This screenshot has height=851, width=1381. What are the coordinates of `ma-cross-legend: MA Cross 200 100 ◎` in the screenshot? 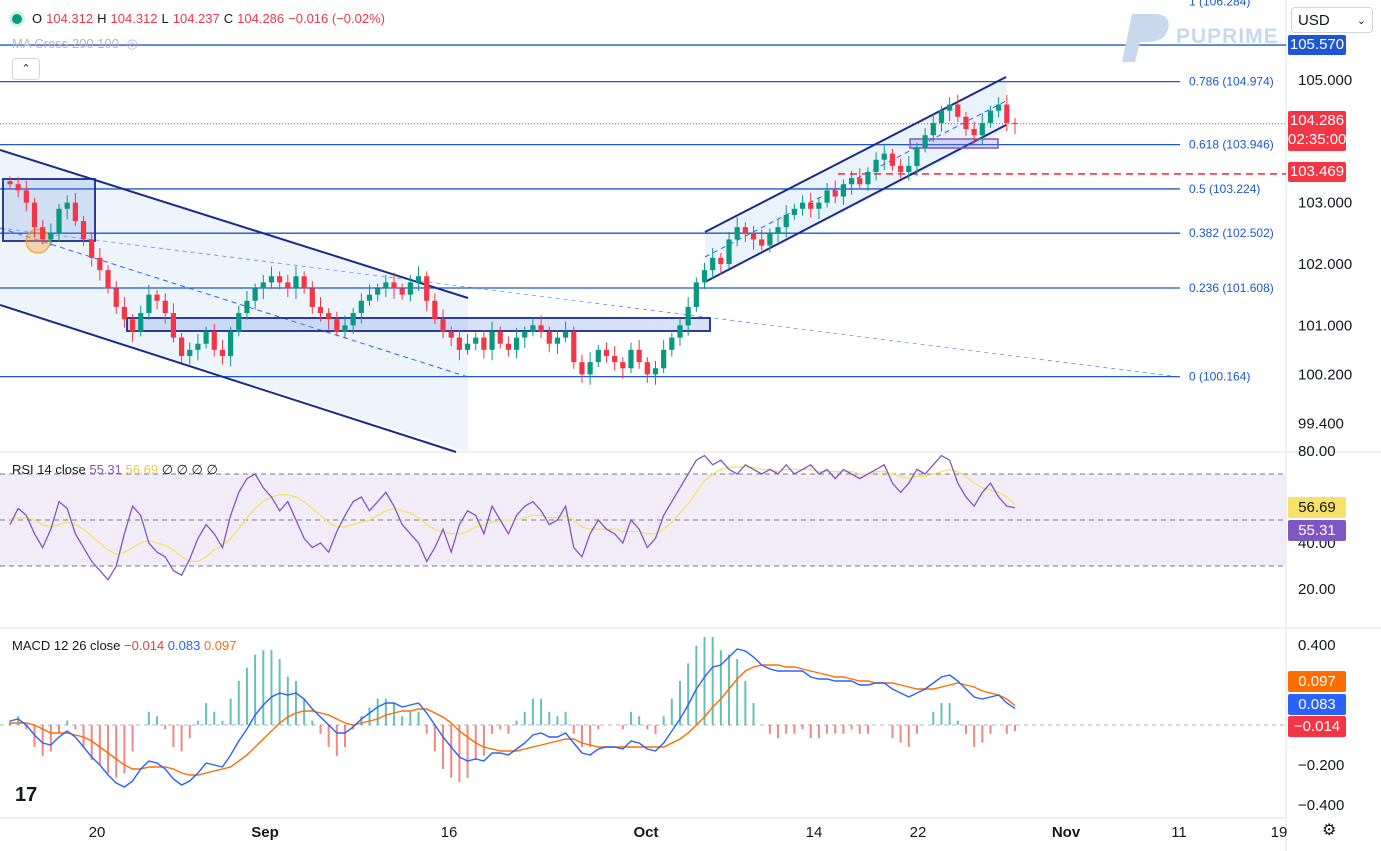 It's located at (75, 44).